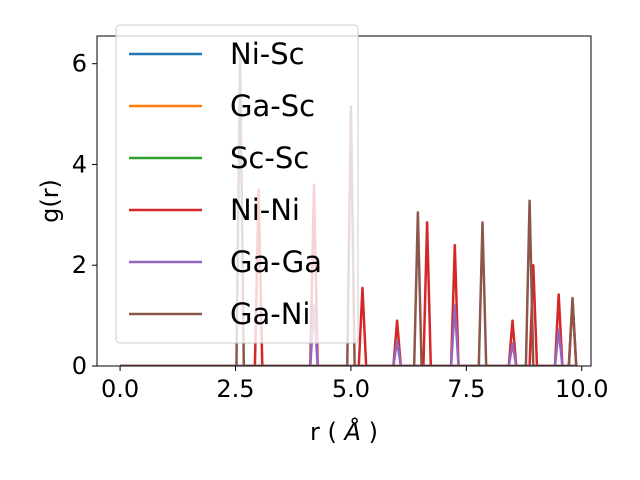 The height and width of the screenshot is (480, 640). I want to click on x-tick-label: 2.5, so click(235, 389).